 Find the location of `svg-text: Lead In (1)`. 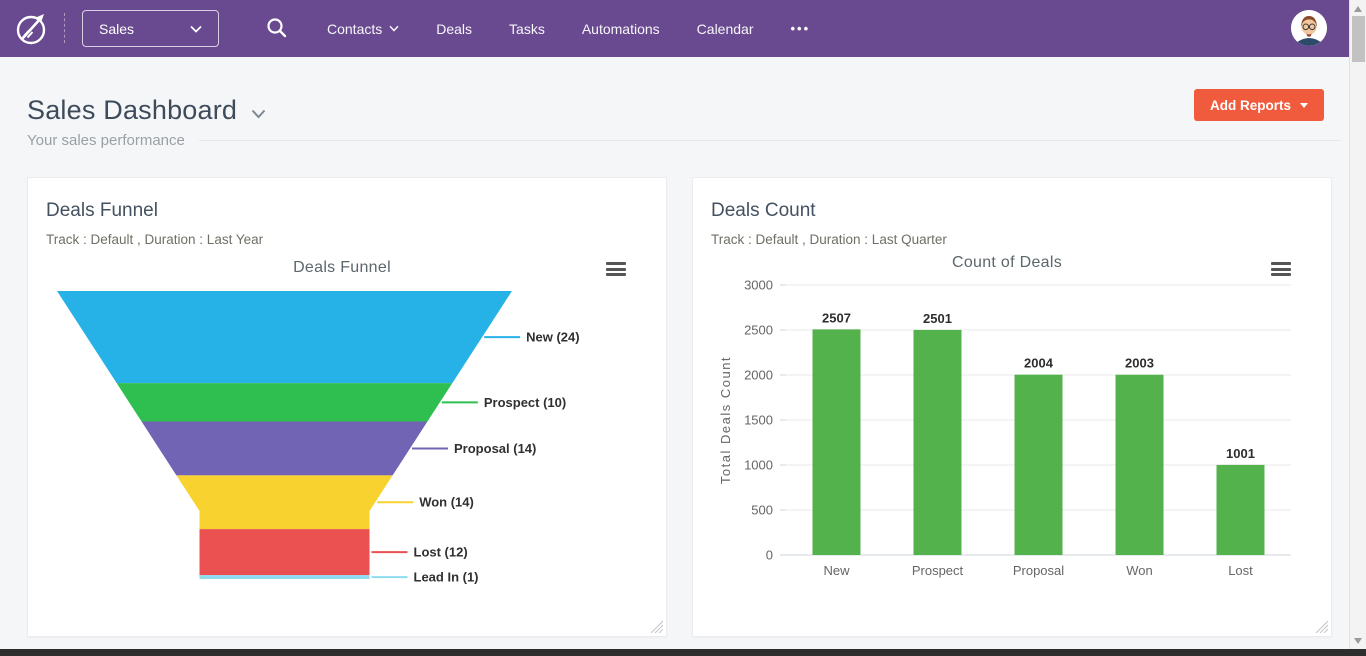

svg-text: Lead In (1) is located at coordinates (446, 577).